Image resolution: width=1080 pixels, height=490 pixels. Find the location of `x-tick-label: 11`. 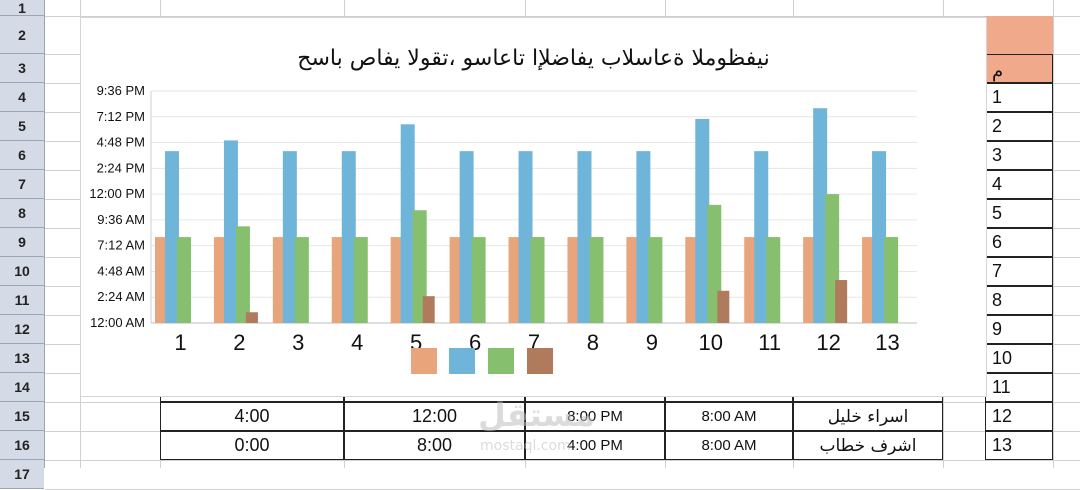

x-tick-label: 11 is located at coordinates (769, 342).